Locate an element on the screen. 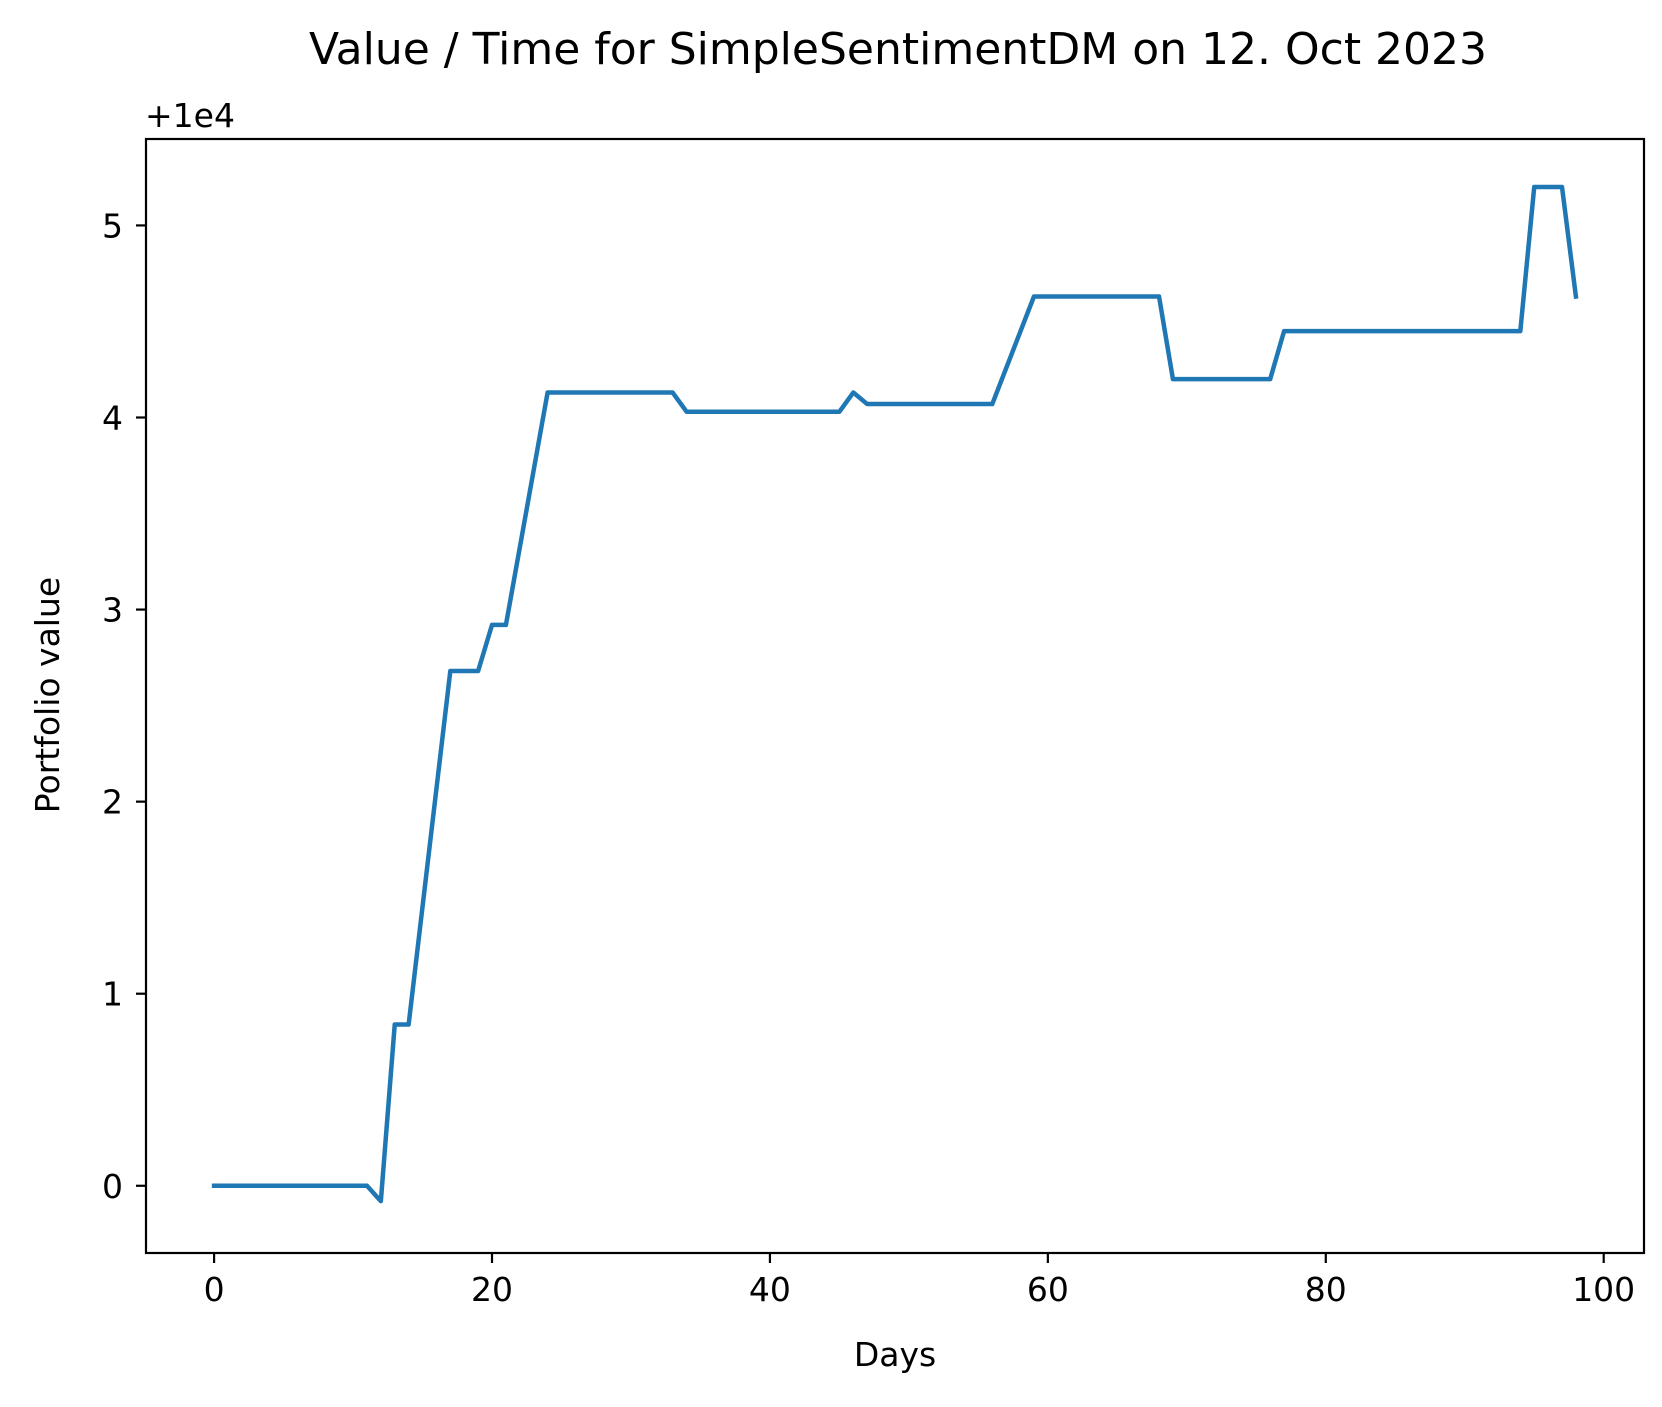 The image size is (1662, 1407). x-tick-label: 40 is located at coordinates (770, 1289).